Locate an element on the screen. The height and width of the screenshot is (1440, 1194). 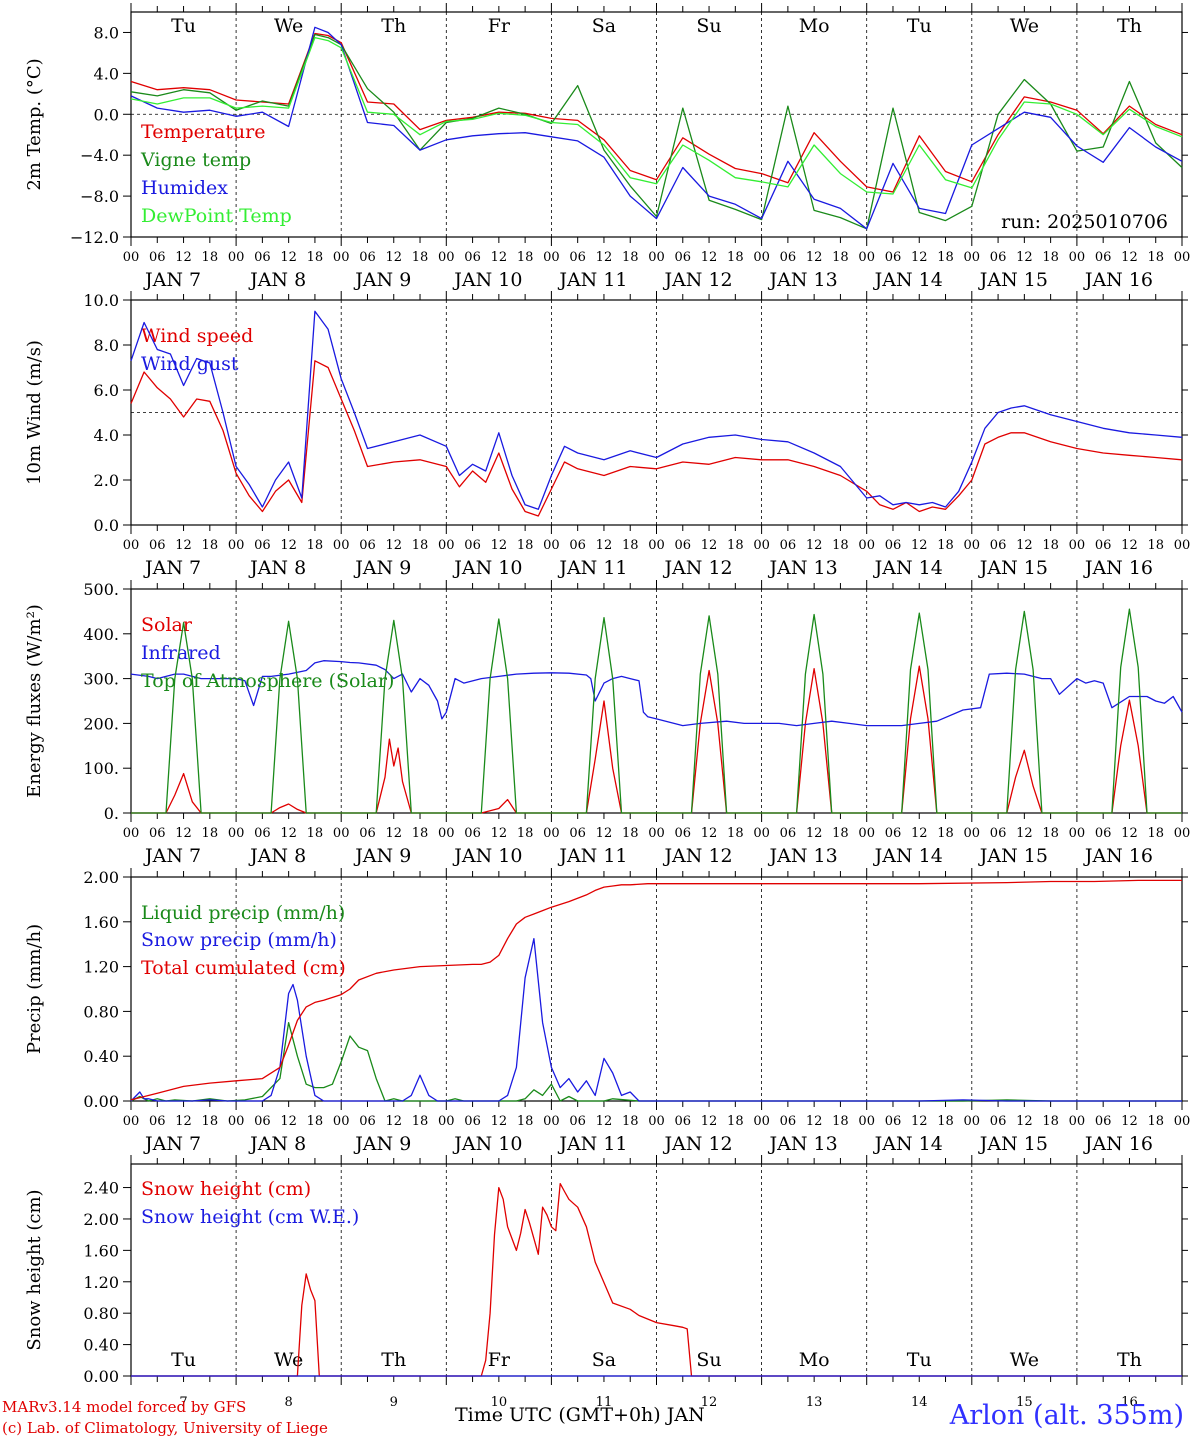
x-day-number: 8 is located at coordinates (289, 1402).